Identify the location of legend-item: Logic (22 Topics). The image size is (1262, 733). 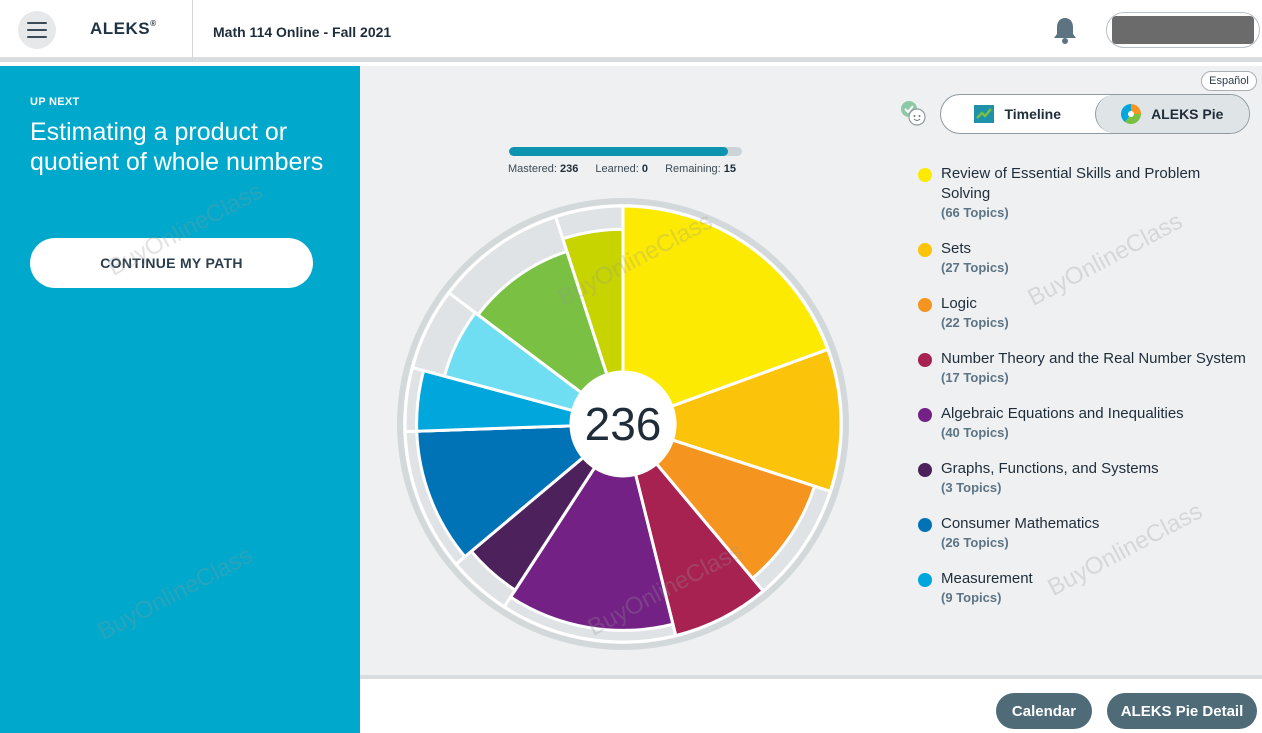
(1081, 312).